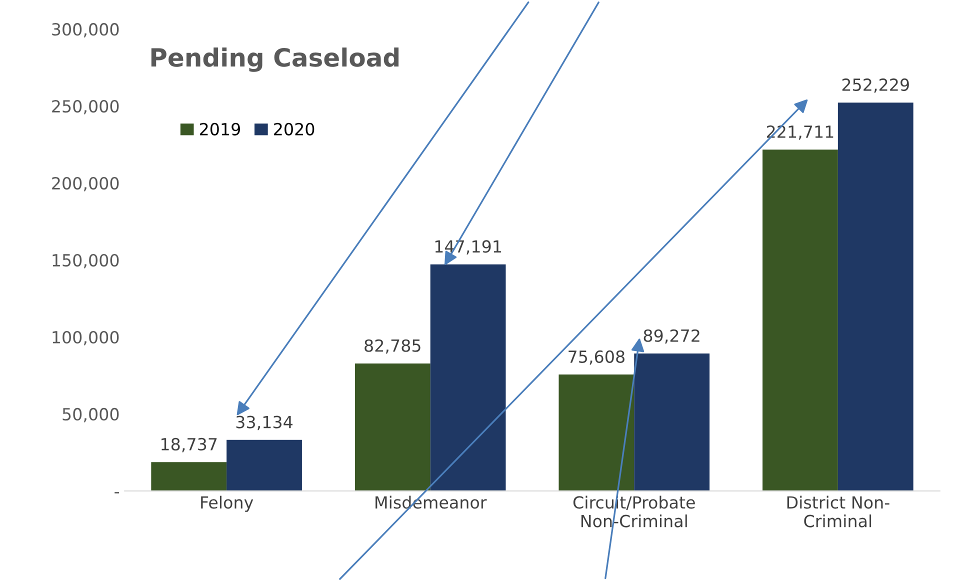 The width and height of the screenshot is (959, 581). I want to click on text: Pending Caseload, so click(275, 60).